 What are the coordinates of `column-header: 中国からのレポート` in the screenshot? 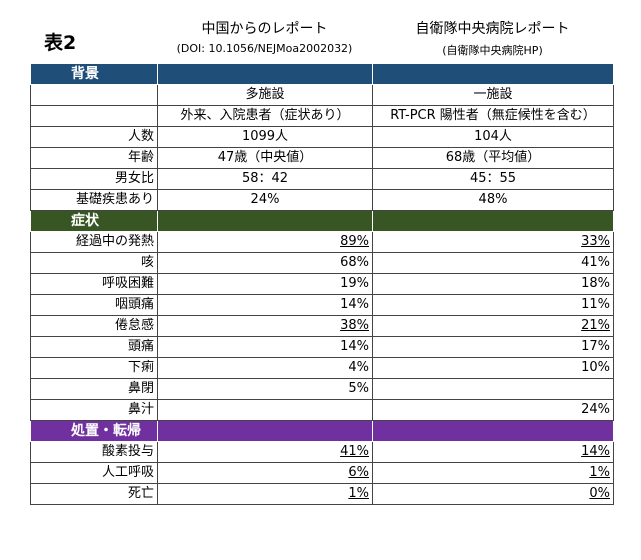 It's located at (264, 29).